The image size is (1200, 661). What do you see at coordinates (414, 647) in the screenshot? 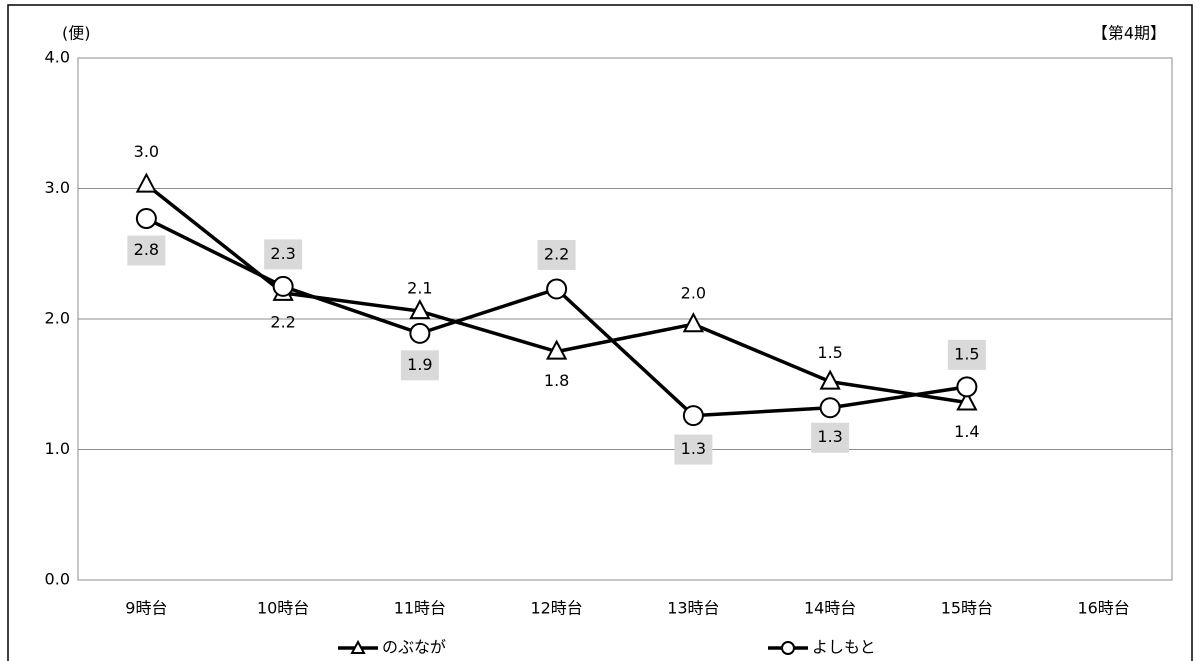
I see `legend-label: のぶなが` at bounding box center [414, 647].